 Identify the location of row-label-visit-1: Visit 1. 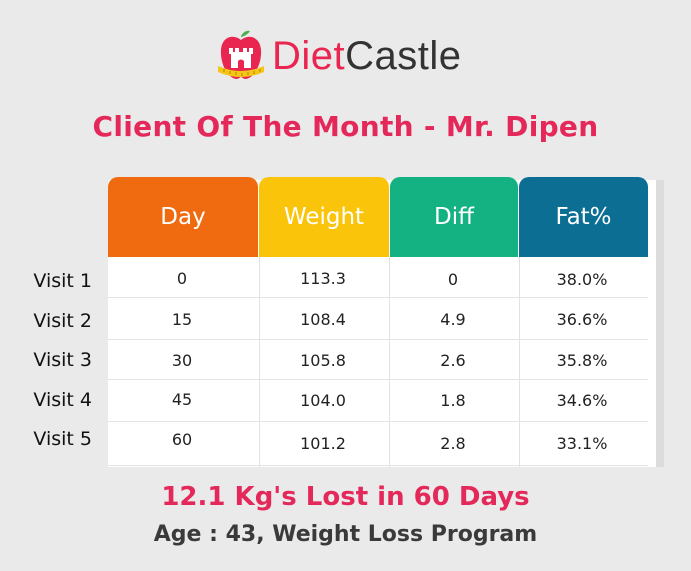
(62, 281).